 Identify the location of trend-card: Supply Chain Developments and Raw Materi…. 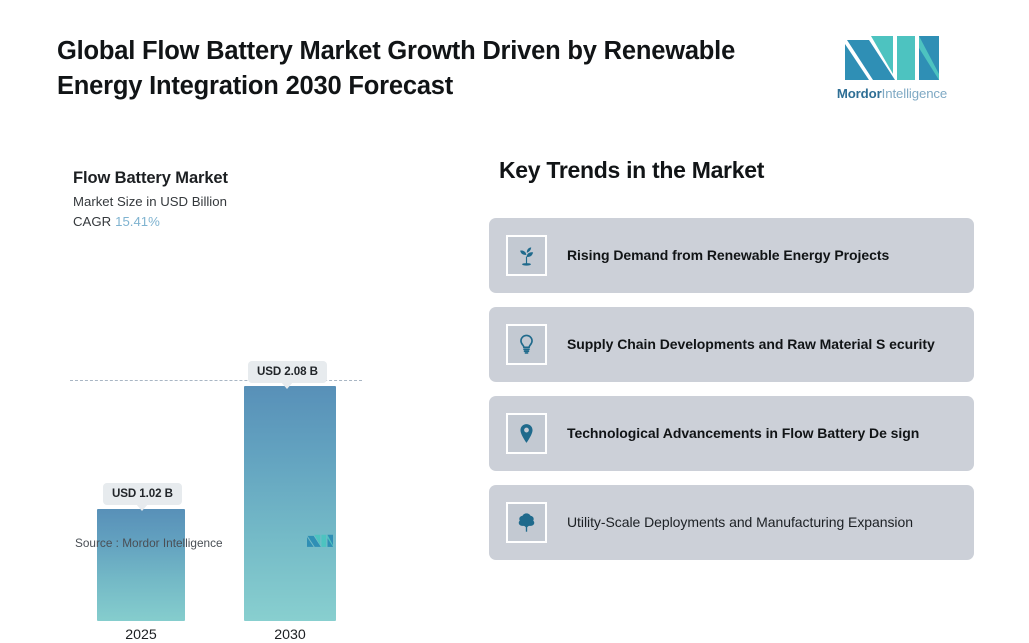
(731, 344).